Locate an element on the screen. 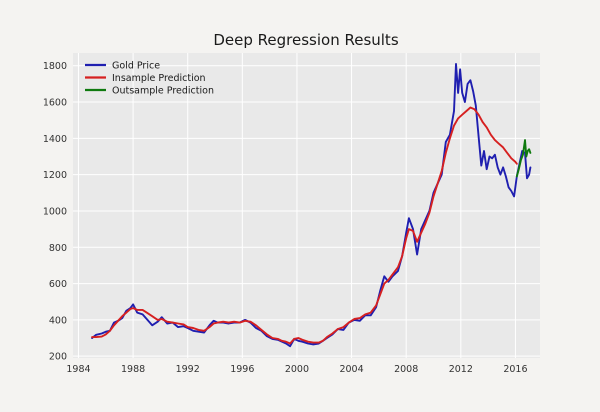 This screenshot has height=412, width=600. x-tick-label: 2000 is located at coordinates (297, 369).